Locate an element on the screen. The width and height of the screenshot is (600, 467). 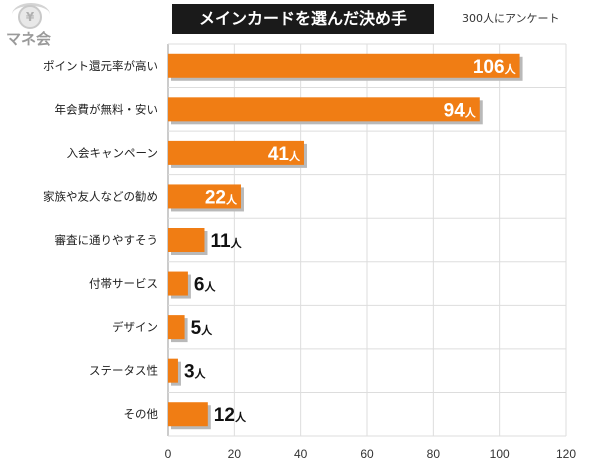
value-label: 11人 is located at coordinates (226, 241).